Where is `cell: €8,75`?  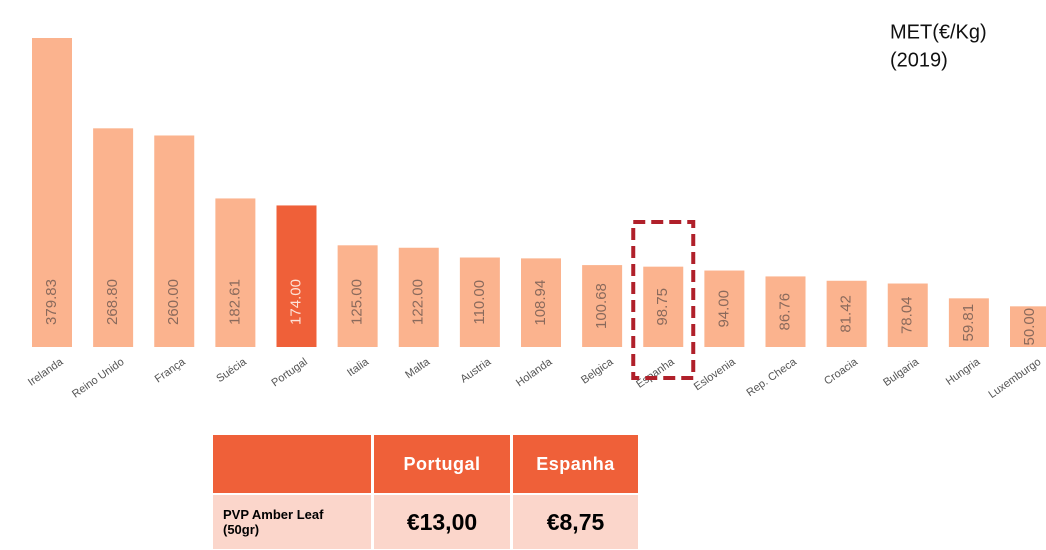 cell: €8,75 is located at coordinates (575, 522).